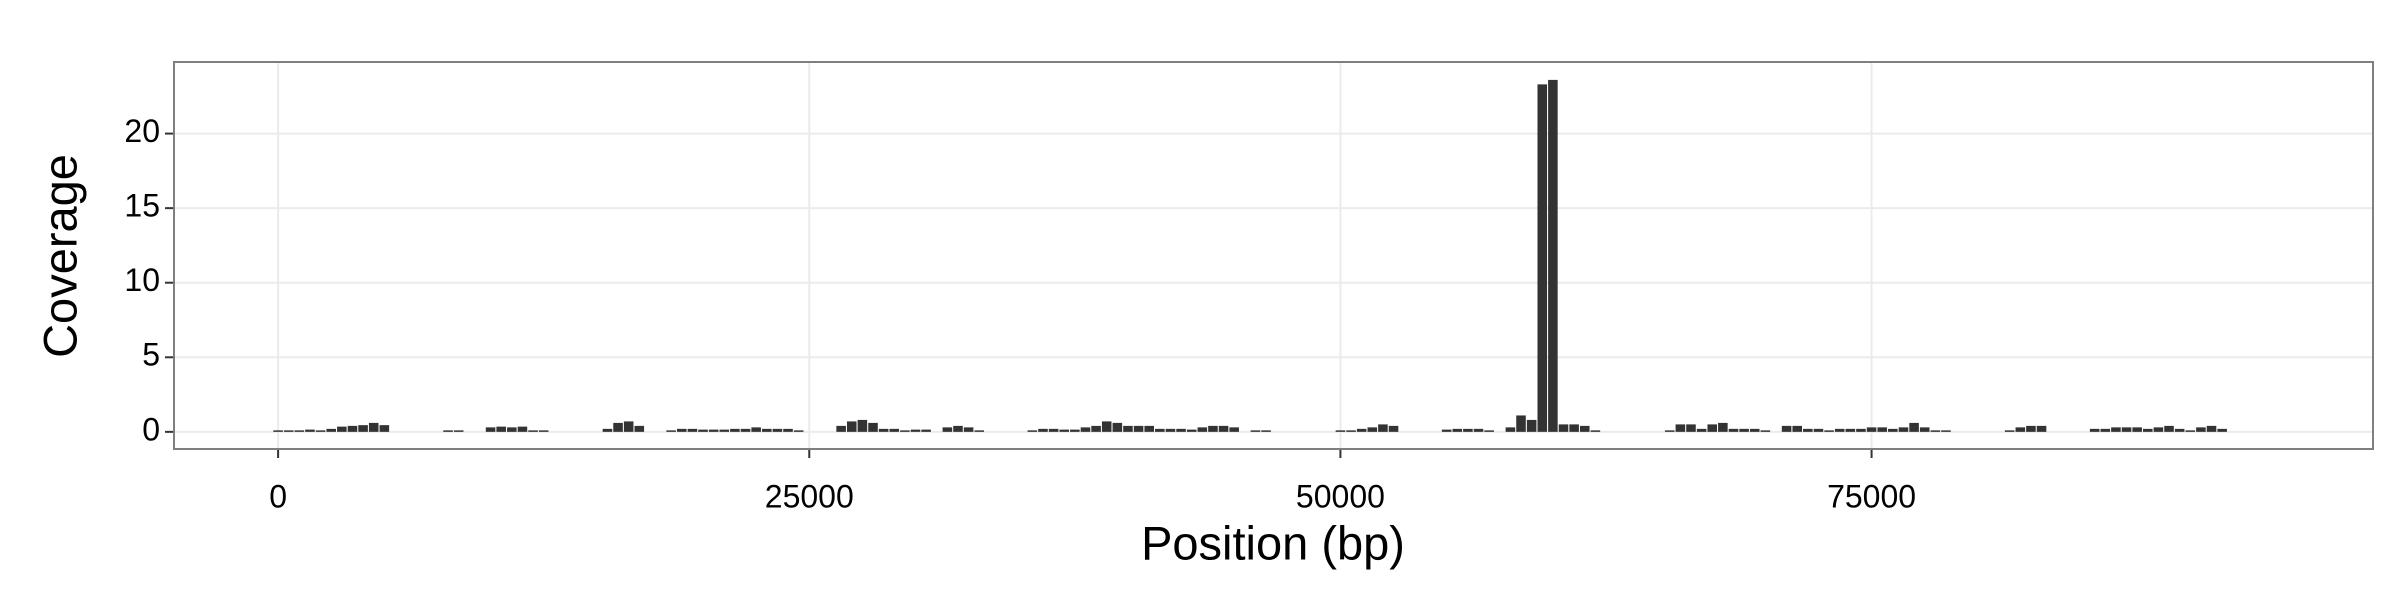 Image resolution: width=2400 pixels, height=600 pixels. What do you see at coordinates (1273, 542) in the screenshot?
I see `x-axis-title: Position (bp)` at bounding box center [1273, 542].